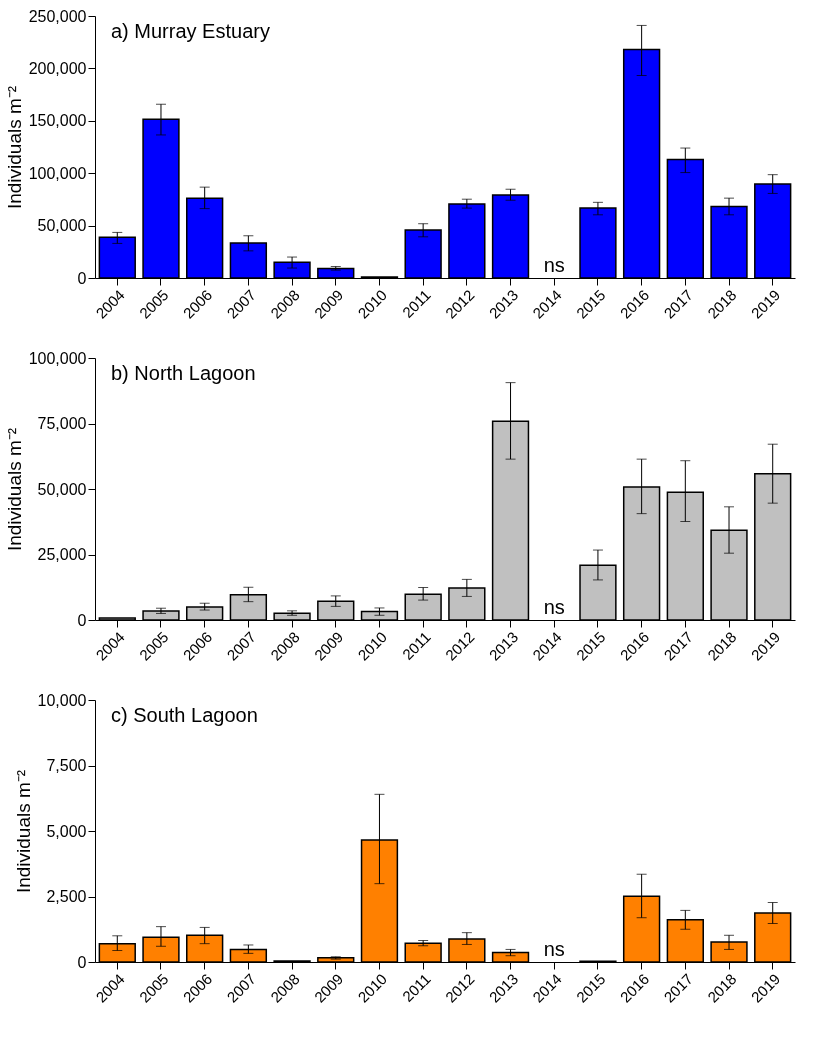 The image size is (833, 1057). I want to click on y-tick-label: 2,500, so click(66, 896).